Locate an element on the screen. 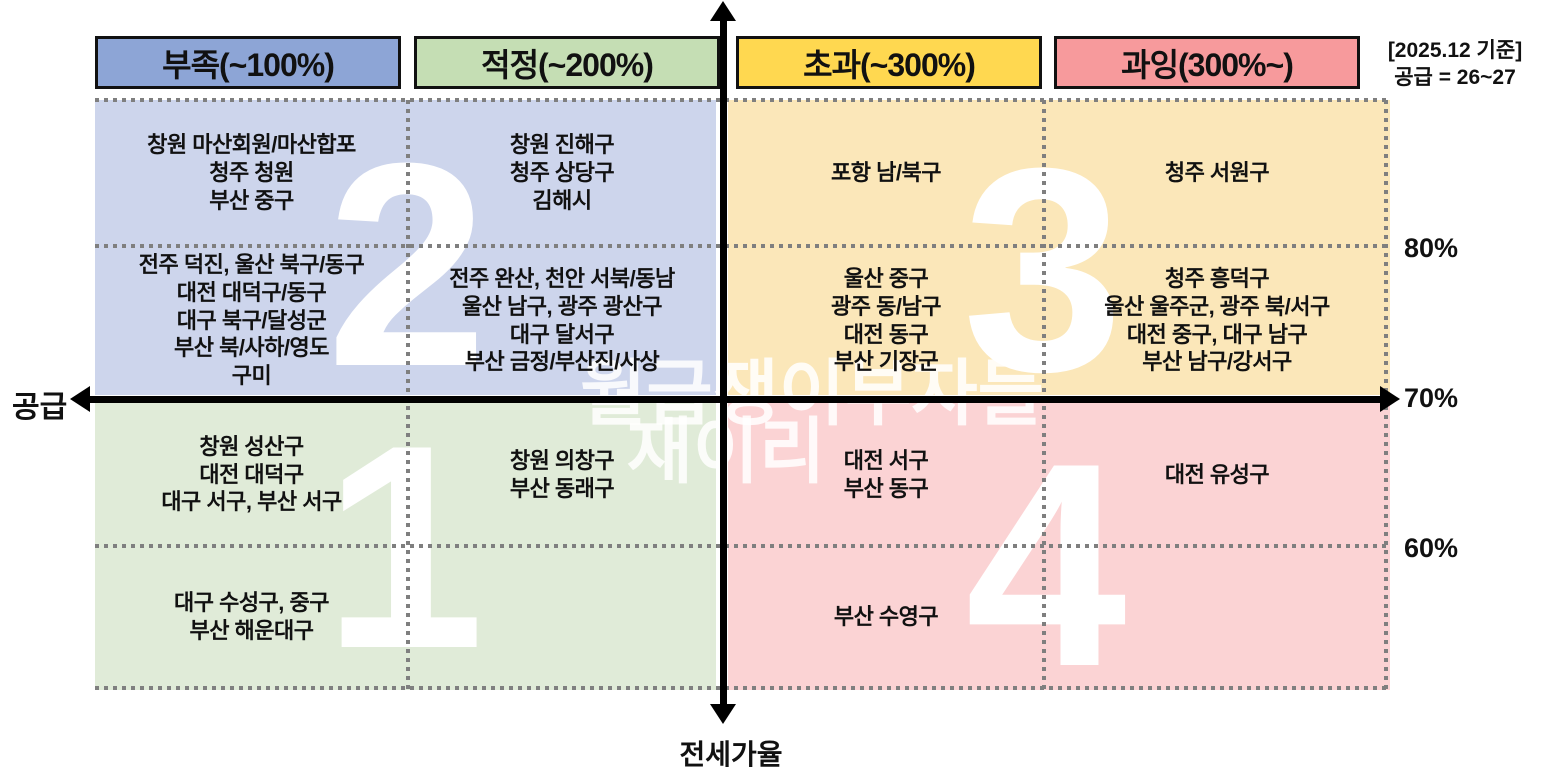  axis-arrow-down-icon is located at coordinates (723, 714).